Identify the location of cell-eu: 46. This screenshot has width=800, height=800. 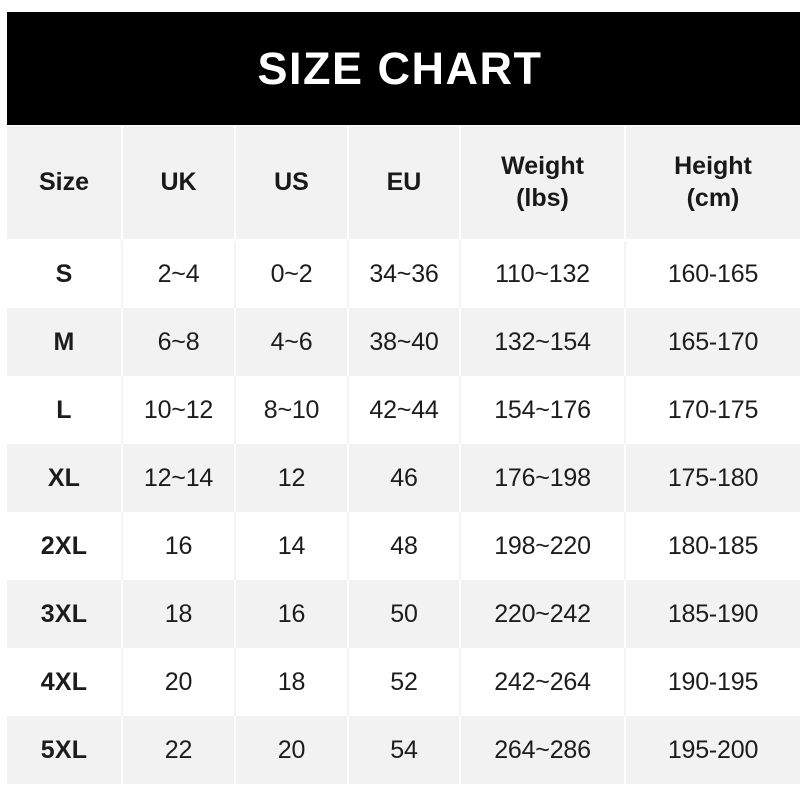
(404, 478).